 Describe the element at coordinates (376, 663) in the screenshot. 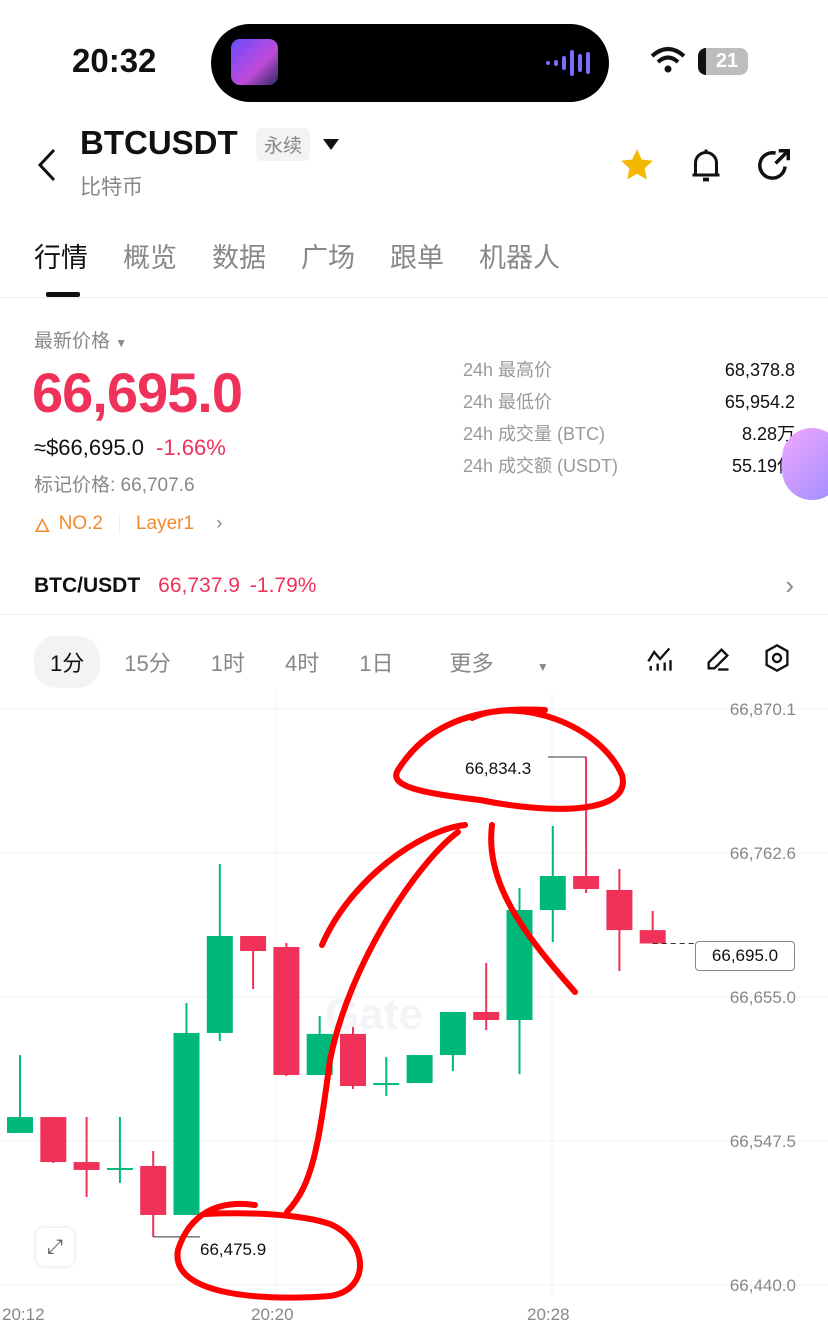

I see `timeframe-1d: 1日` at that location.